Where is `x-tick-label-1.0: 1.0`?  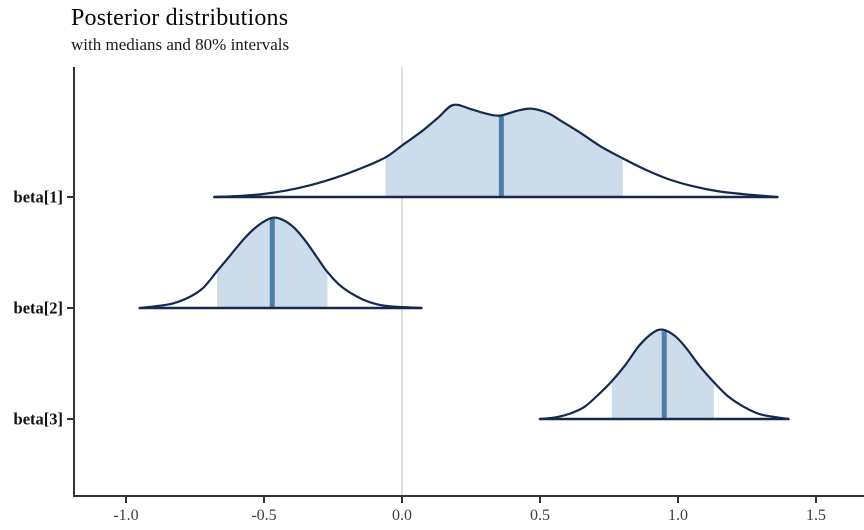
x-tick-label-1.0: 1.0 is located at coordinates (678, 515).